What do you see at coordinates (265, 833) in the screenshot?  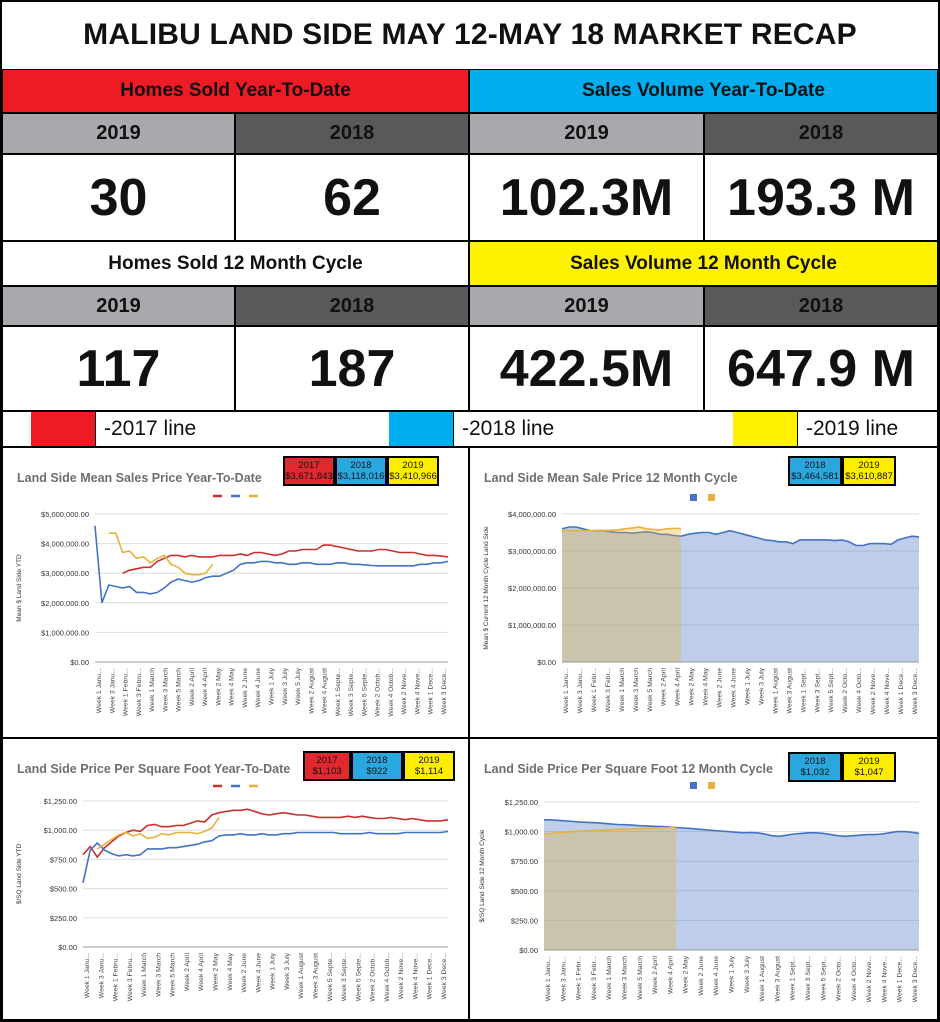 I see `series-line-2017` at bounding box center [265, 833].